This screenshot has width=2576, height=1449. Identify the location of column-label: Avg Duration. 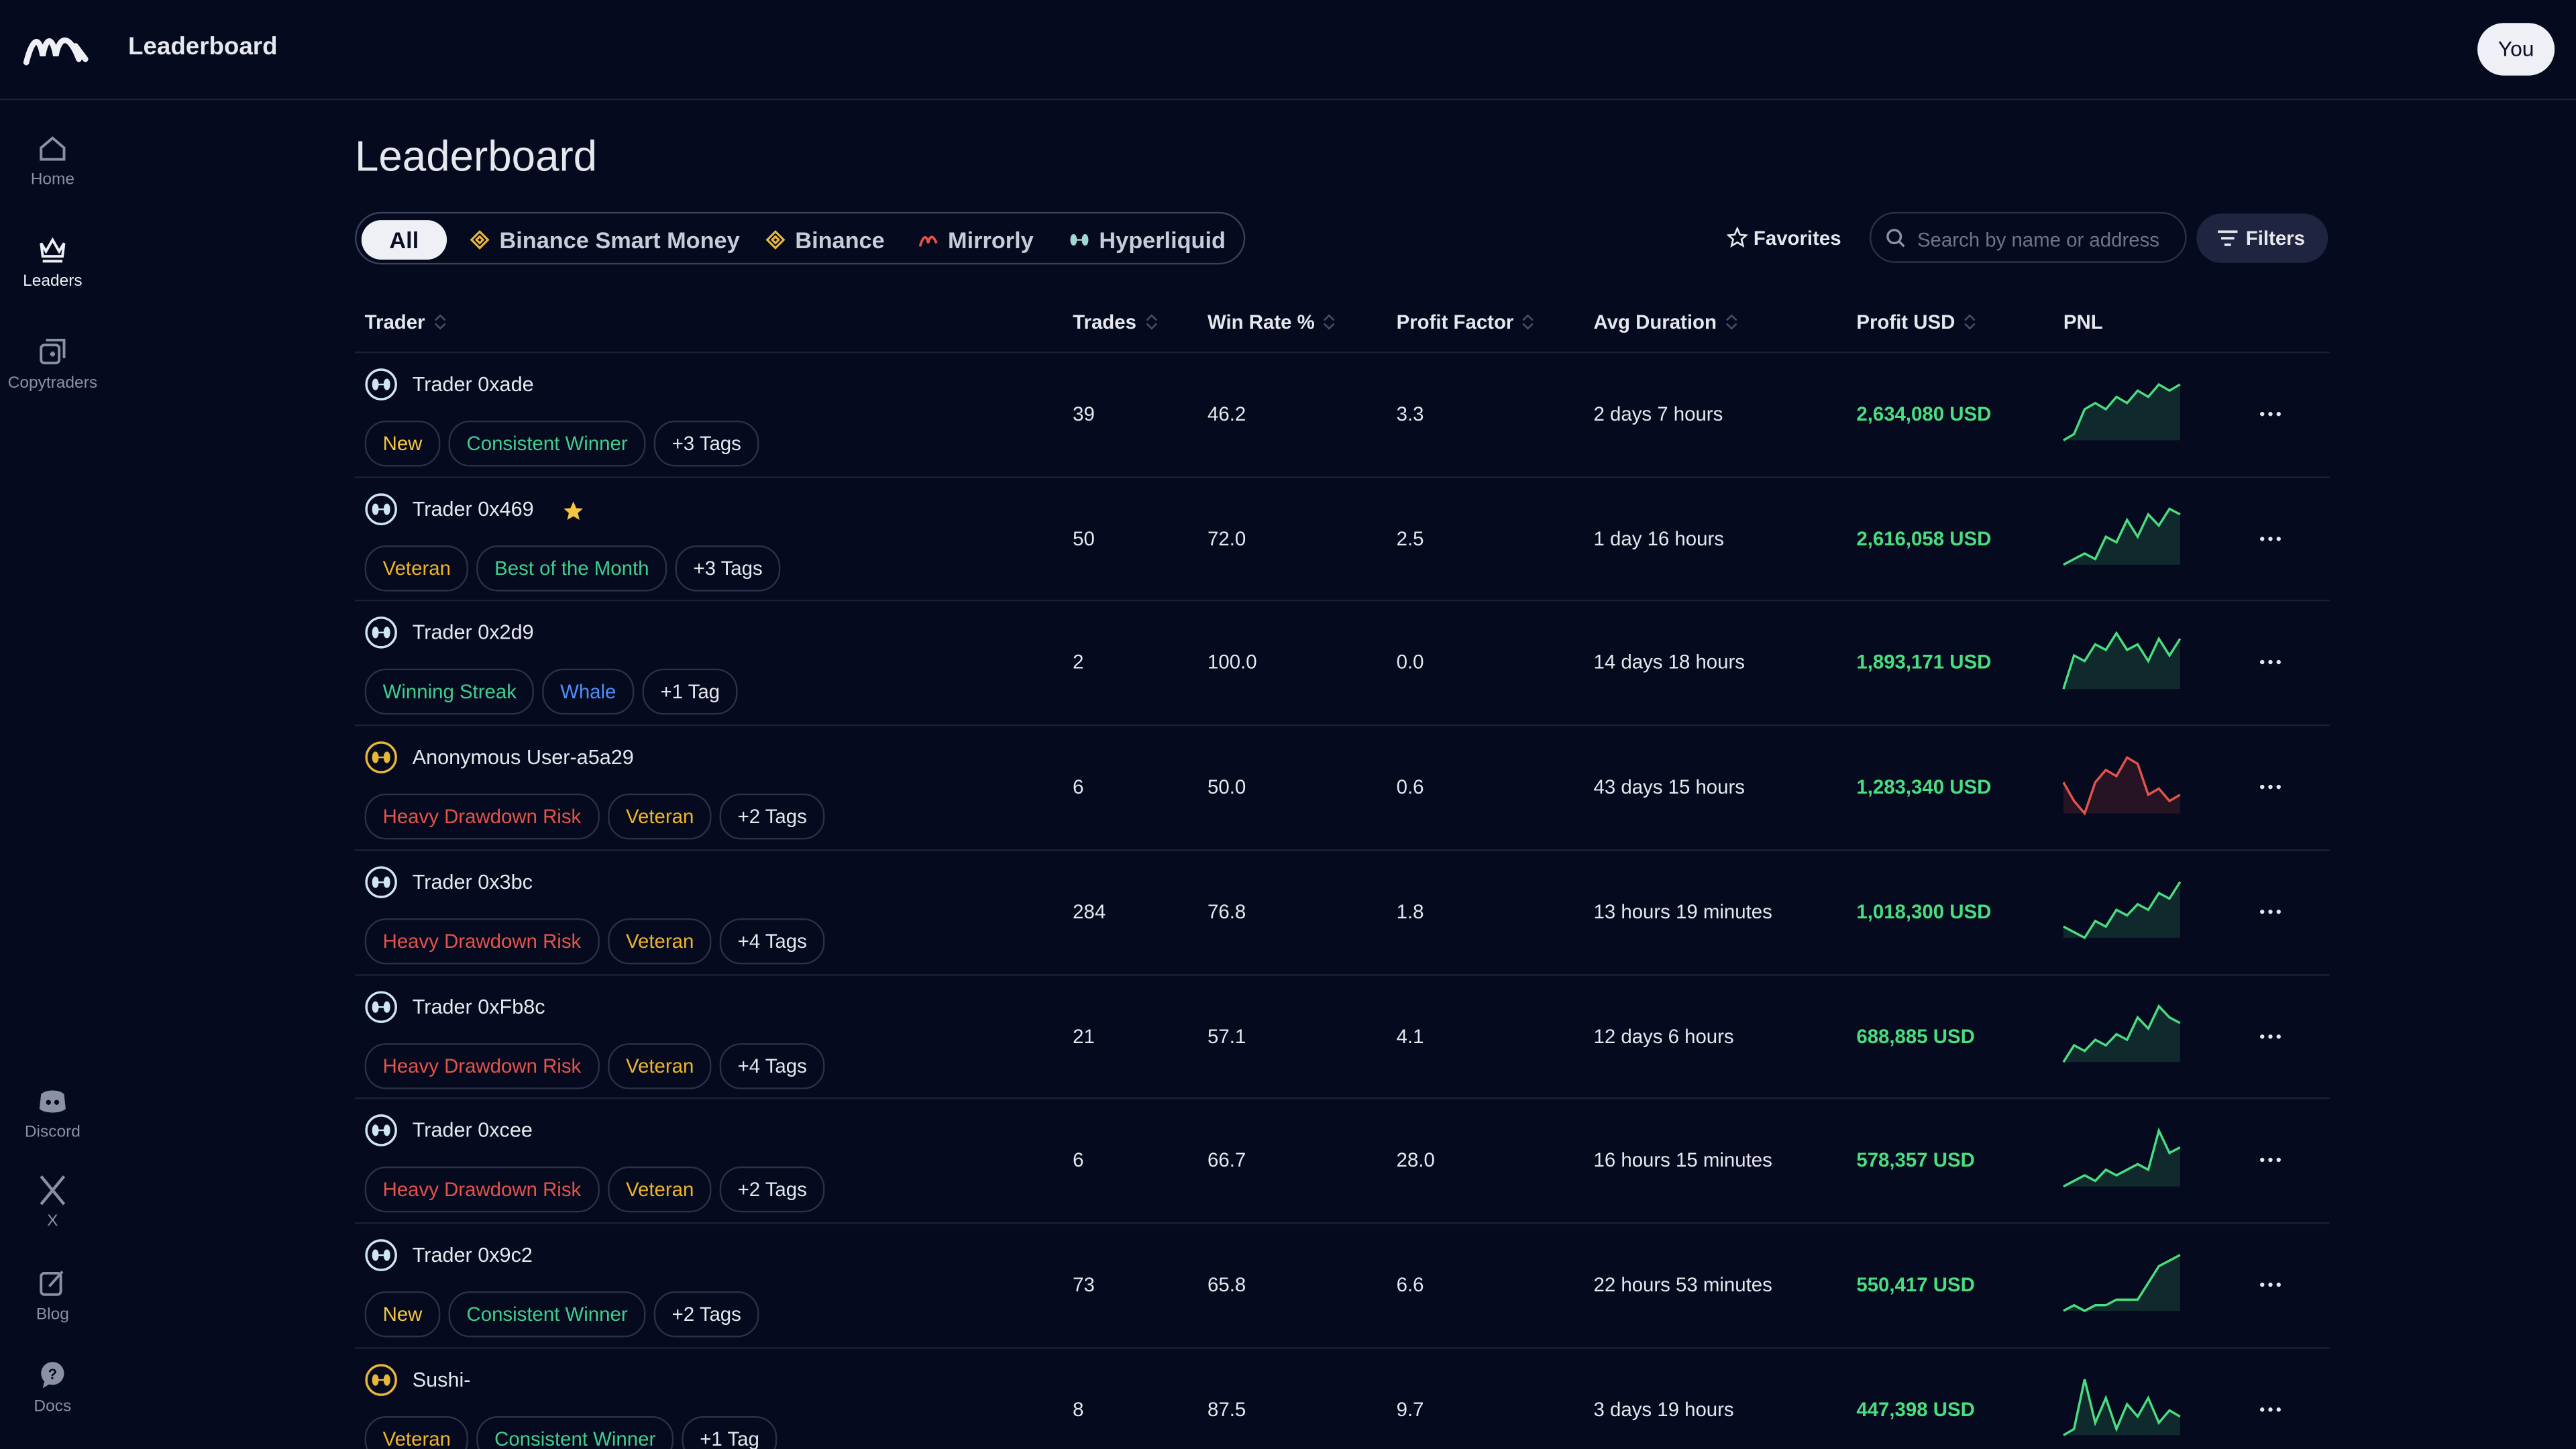
(1655, 322).